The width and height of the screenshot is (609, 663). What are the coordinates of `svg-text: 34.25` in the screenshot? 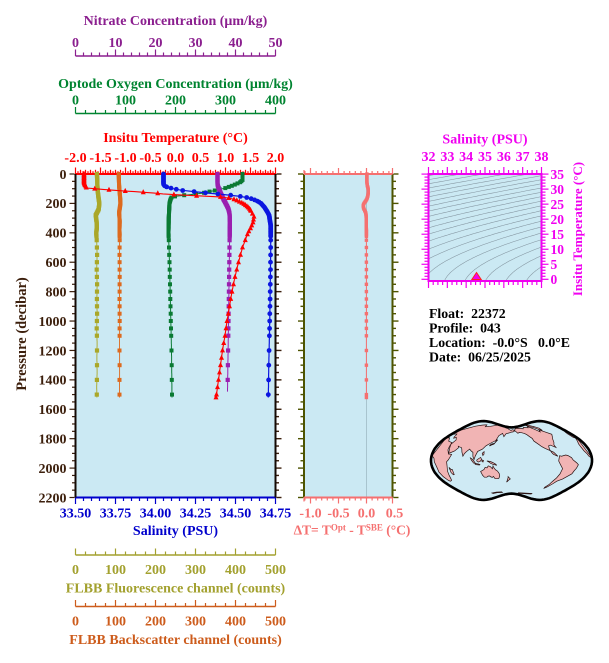 It's located at (196, 514).